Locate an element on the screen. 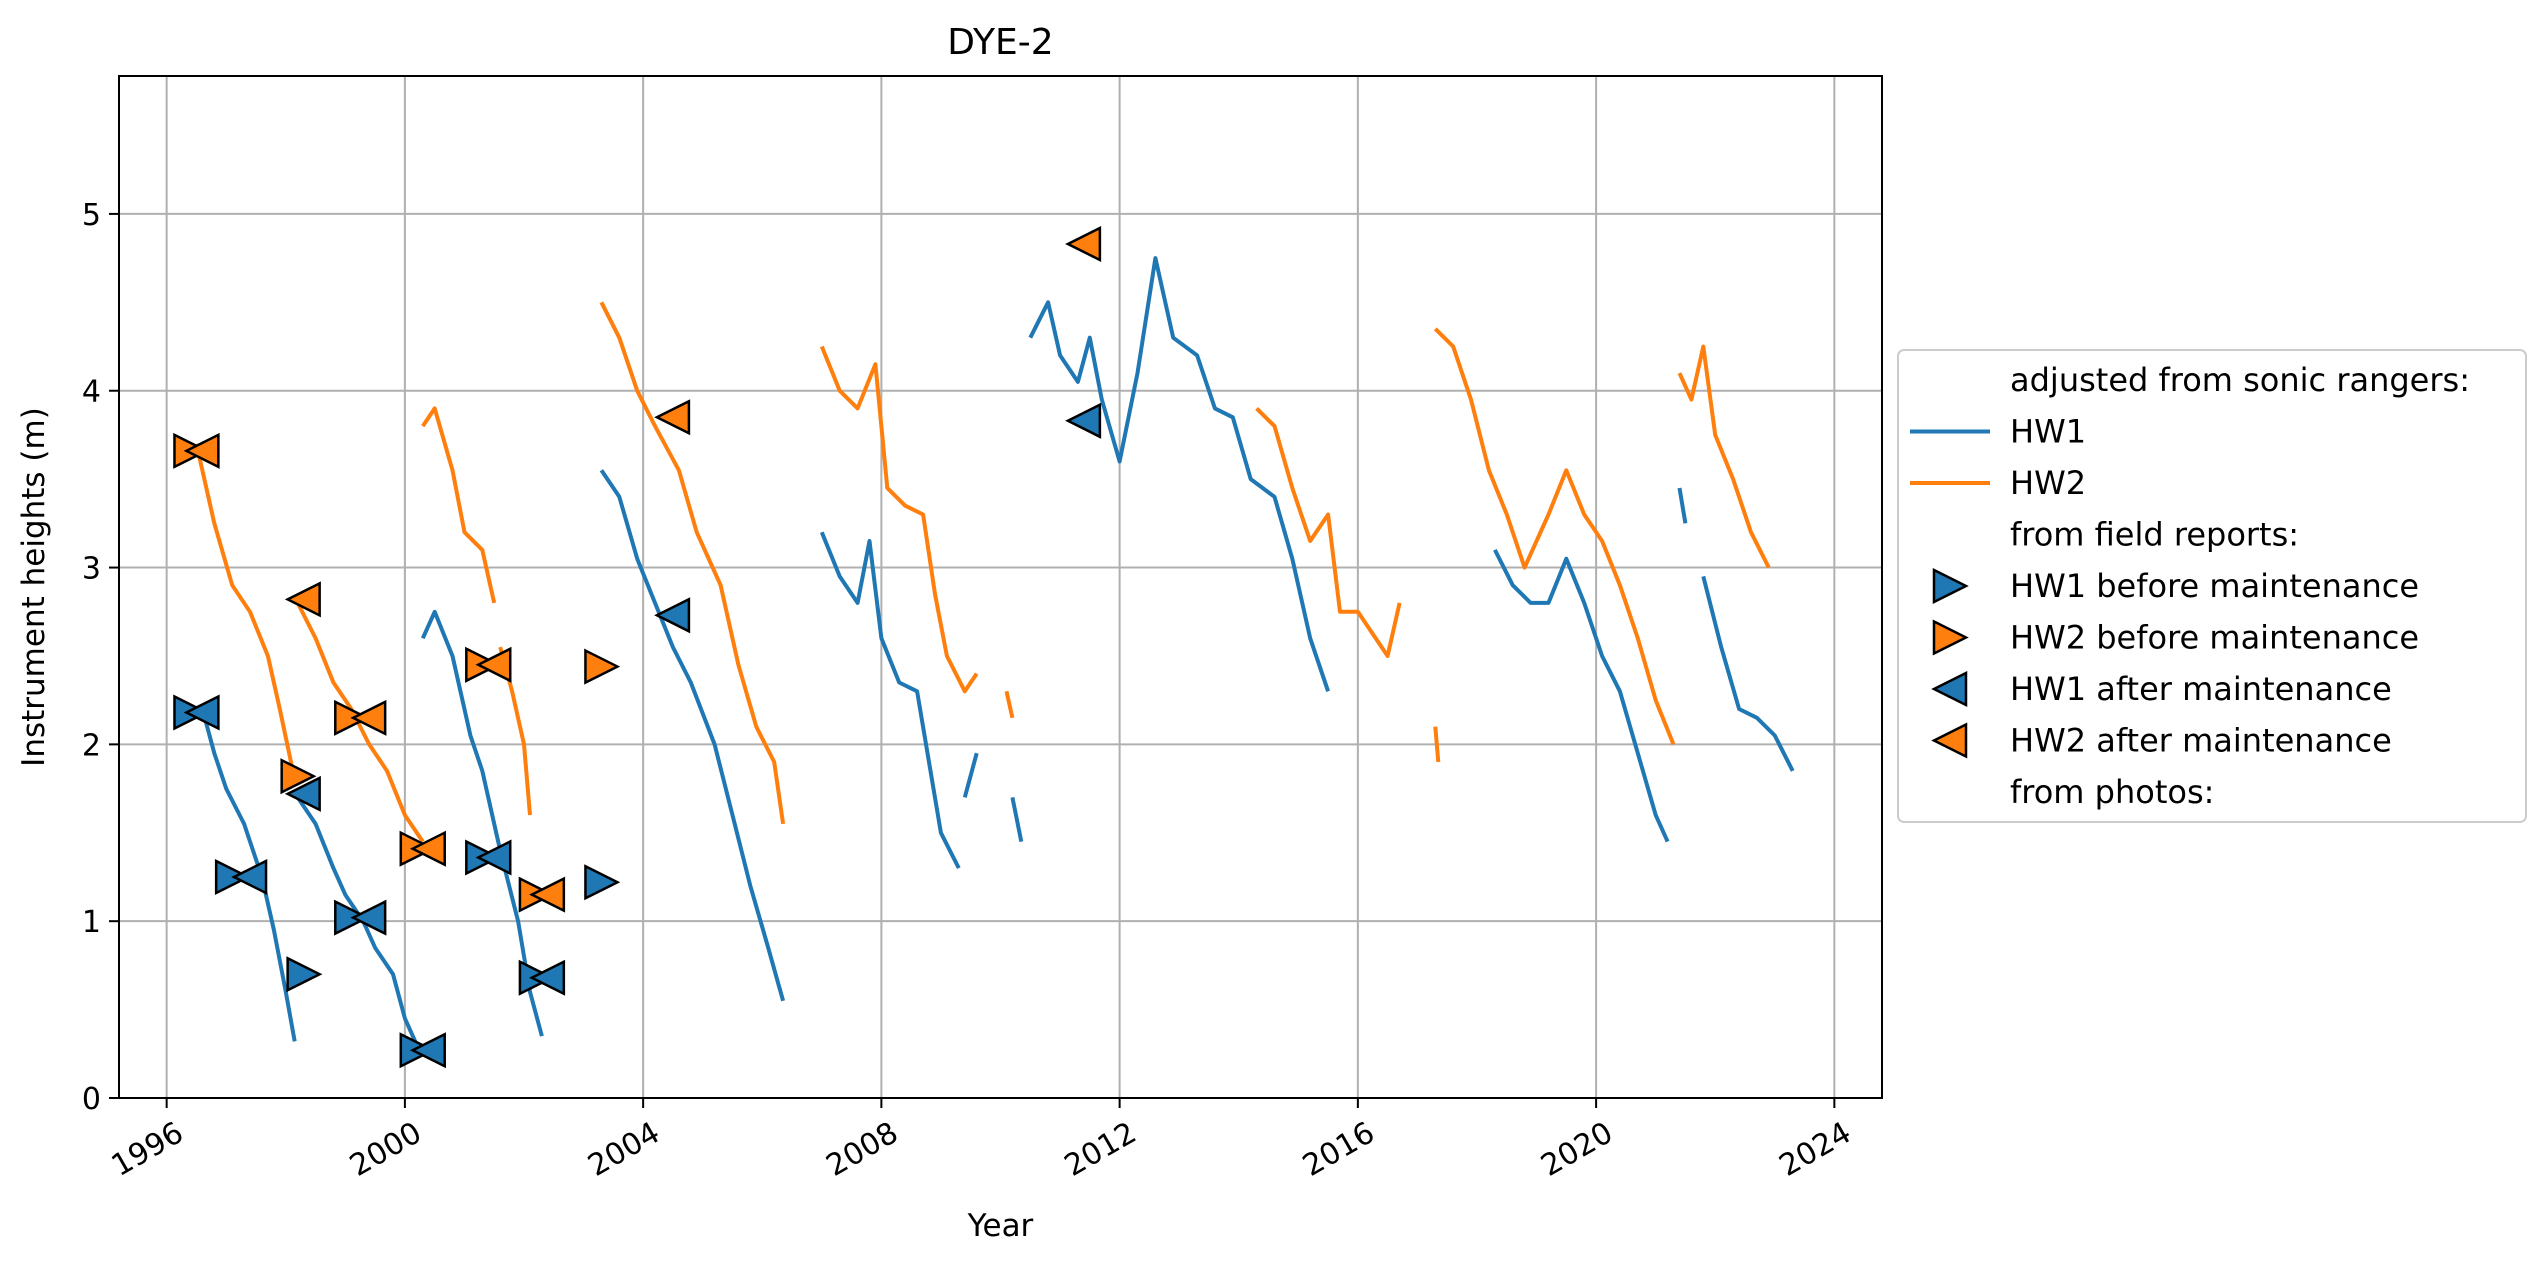 The width and height of the screenshot is (2547, 1267). legend-marker-hw1-before-maintenance is located at coordinates (1950, 586).